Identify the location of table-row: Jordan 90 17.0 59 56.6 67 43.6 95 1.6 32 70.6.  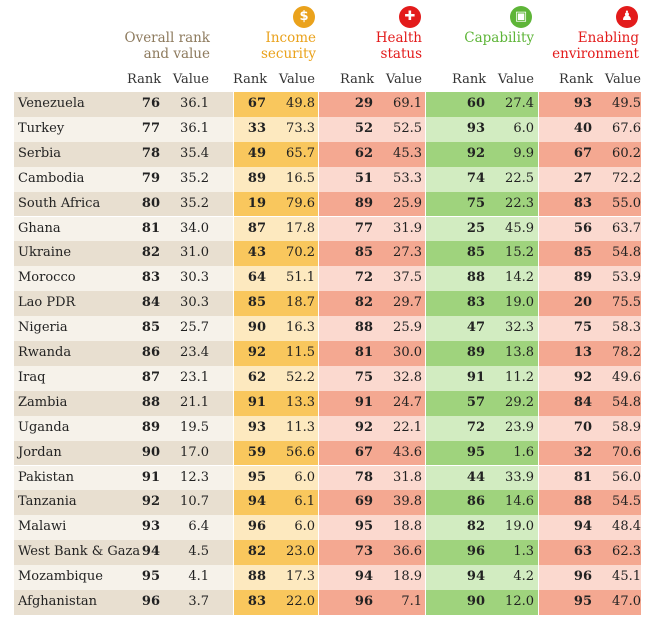
(327, 453).